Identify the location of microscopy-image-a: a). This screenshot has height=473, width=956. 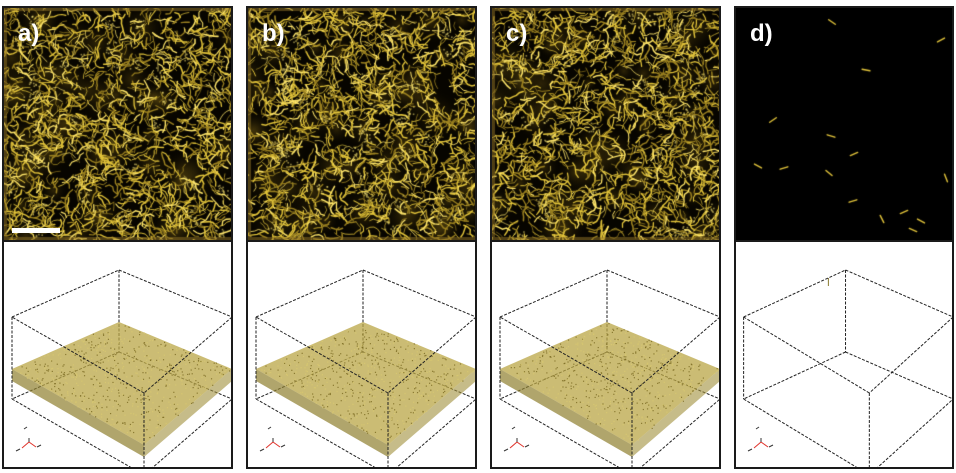
(117, 124).